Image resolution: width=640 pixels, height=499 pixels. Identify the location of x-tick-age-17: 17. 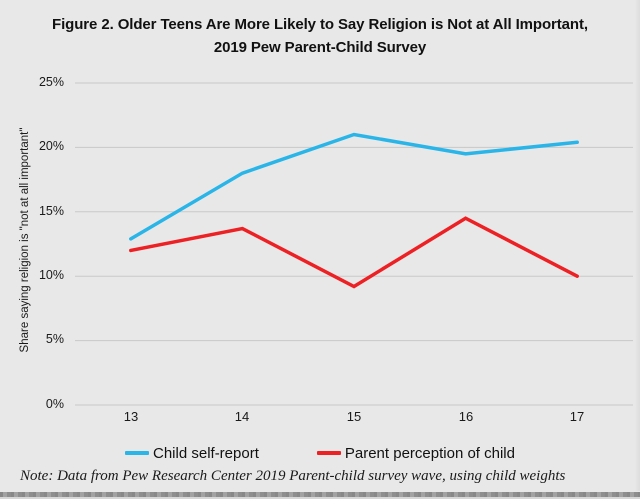
(577, 416).